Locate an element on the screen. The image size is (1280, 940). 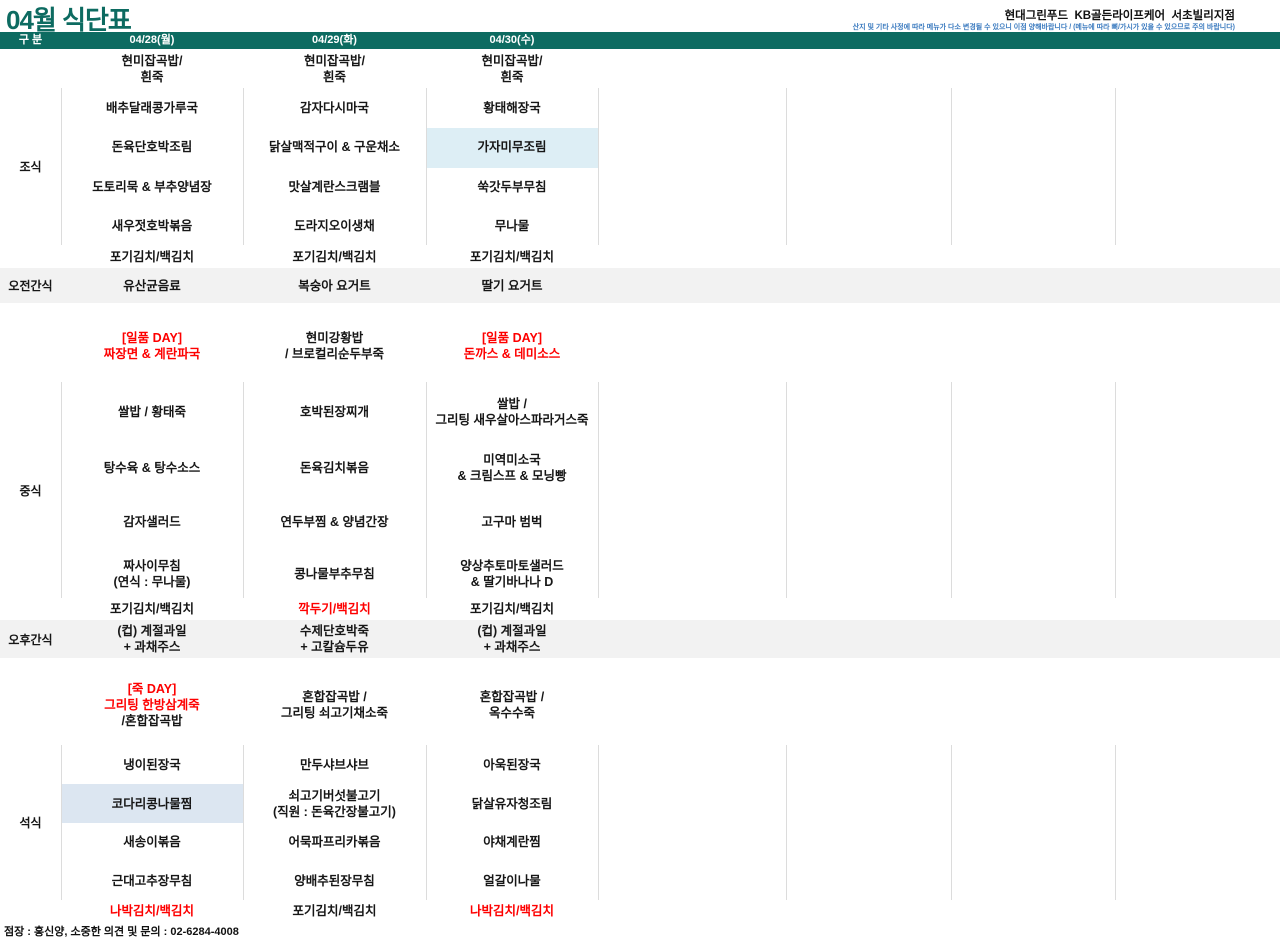
header-category: 구 분 is located at coordinates (30, 40).